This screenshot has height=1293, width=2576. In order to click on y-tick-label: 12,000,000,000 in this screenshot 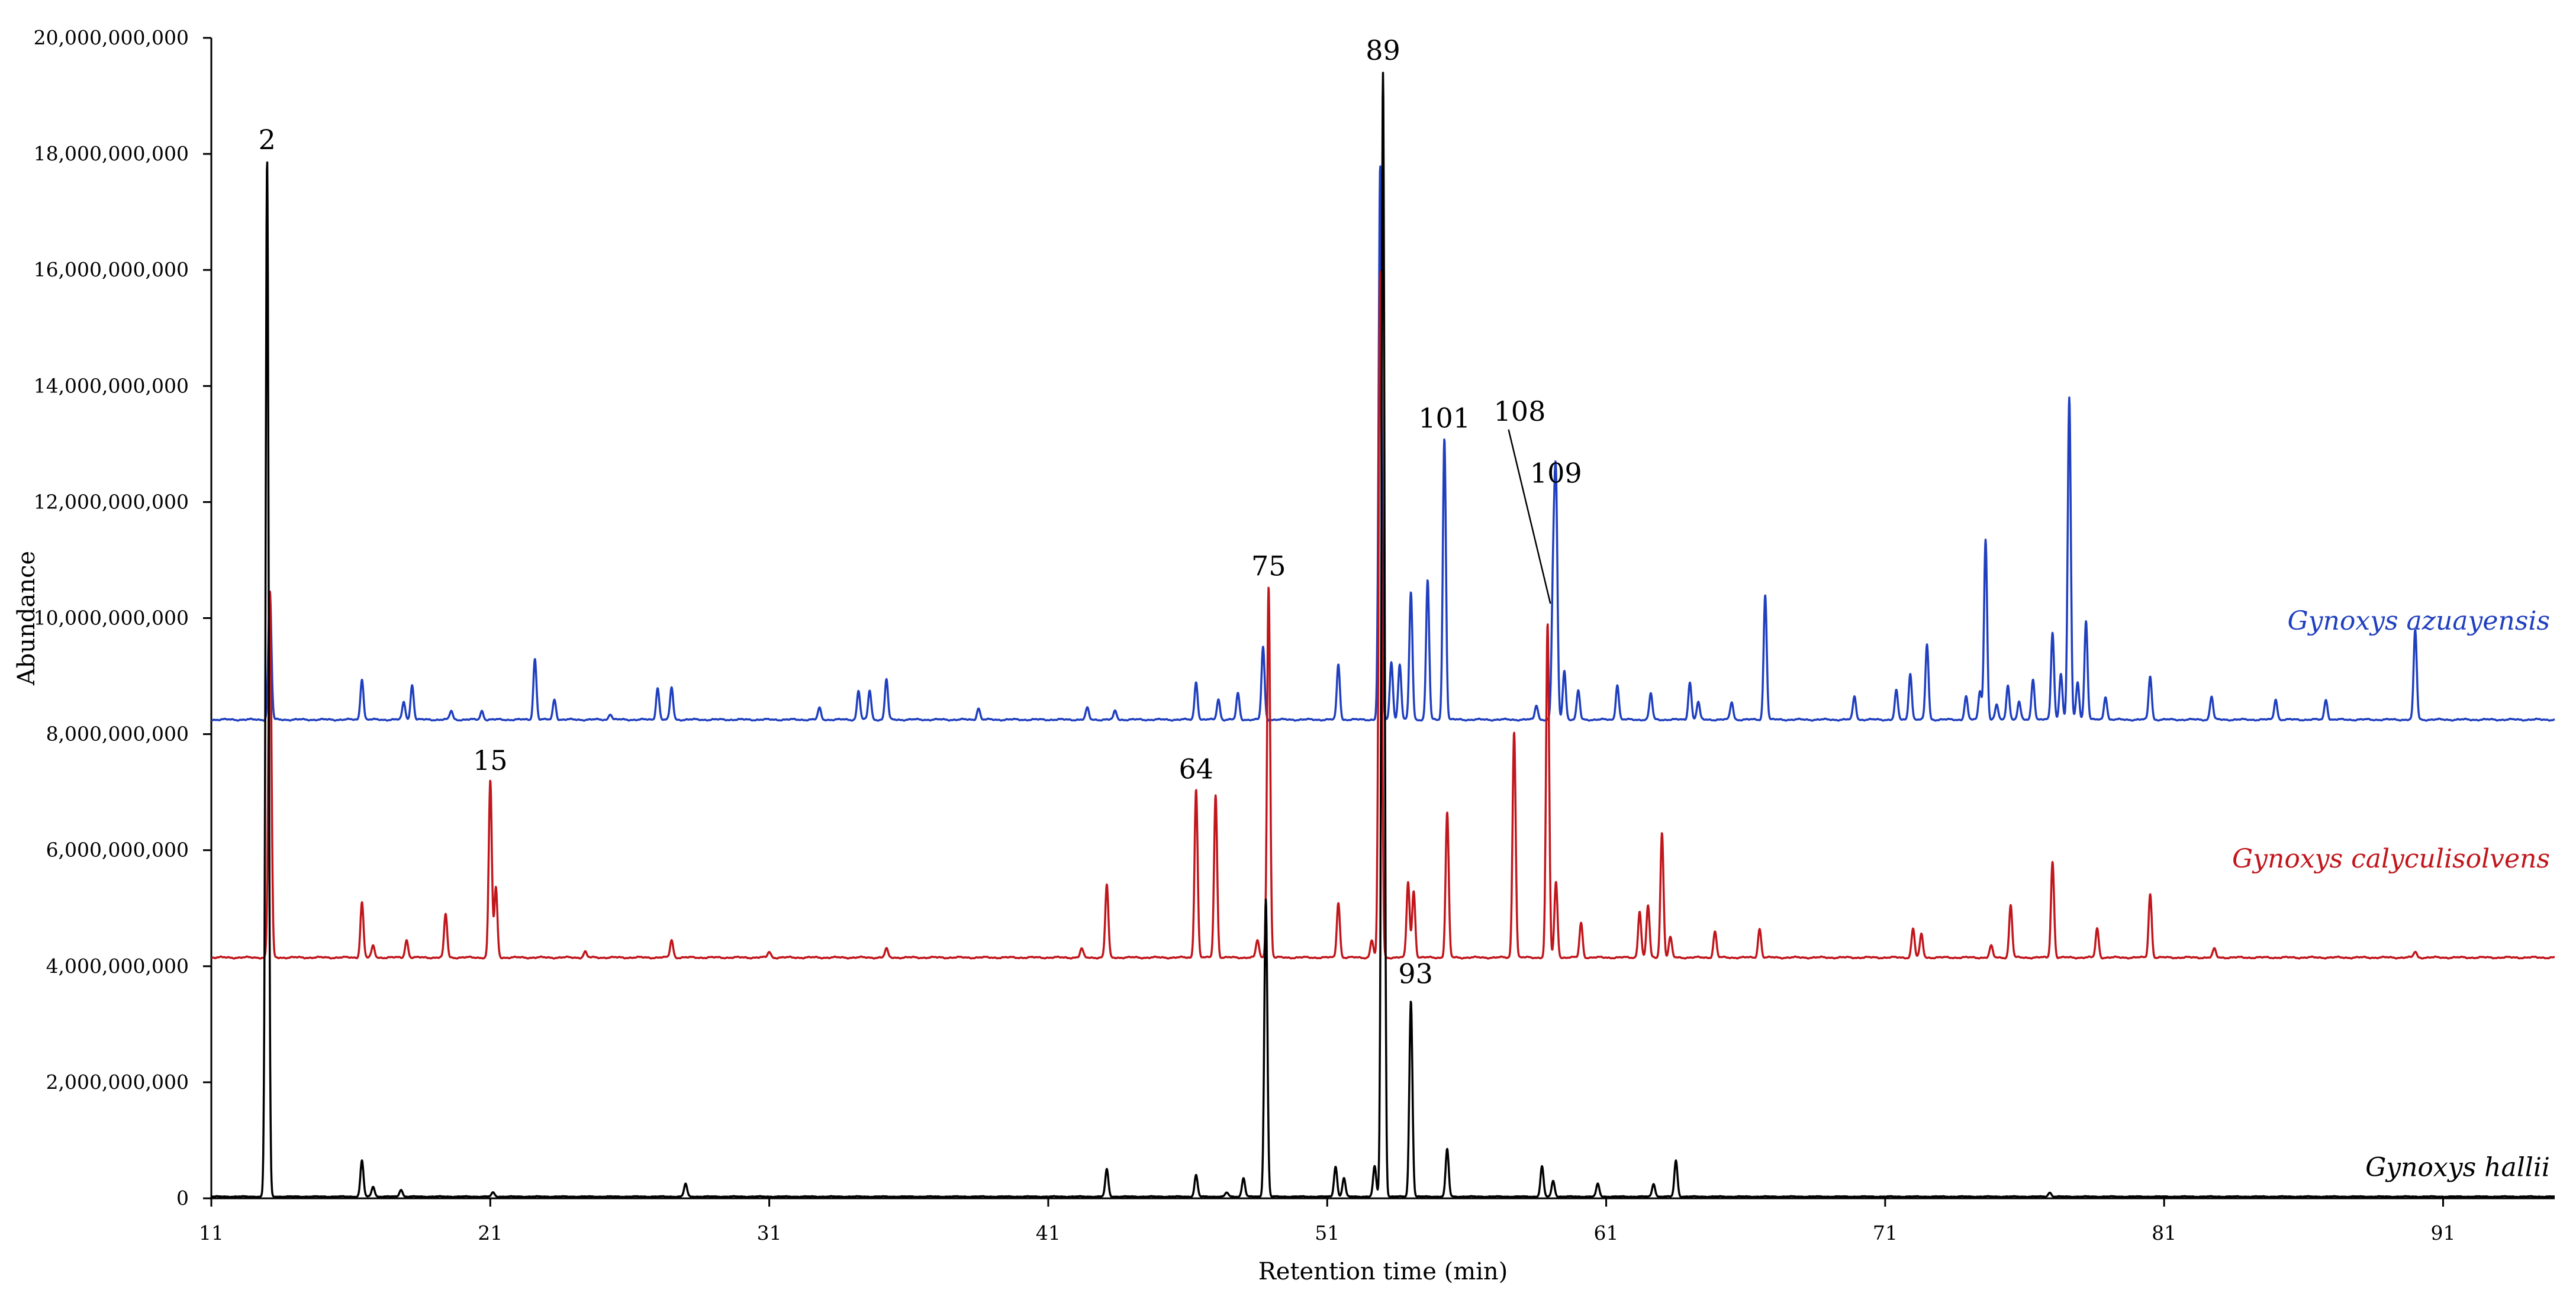, I will do `click(112, 502)`.